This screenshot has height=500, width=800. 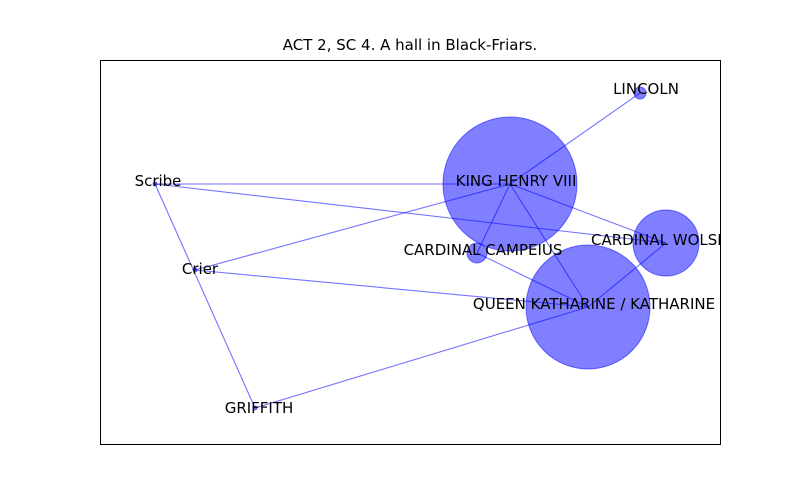 I want to click on edge-scribe-griffith, so click(x=205, y=296).